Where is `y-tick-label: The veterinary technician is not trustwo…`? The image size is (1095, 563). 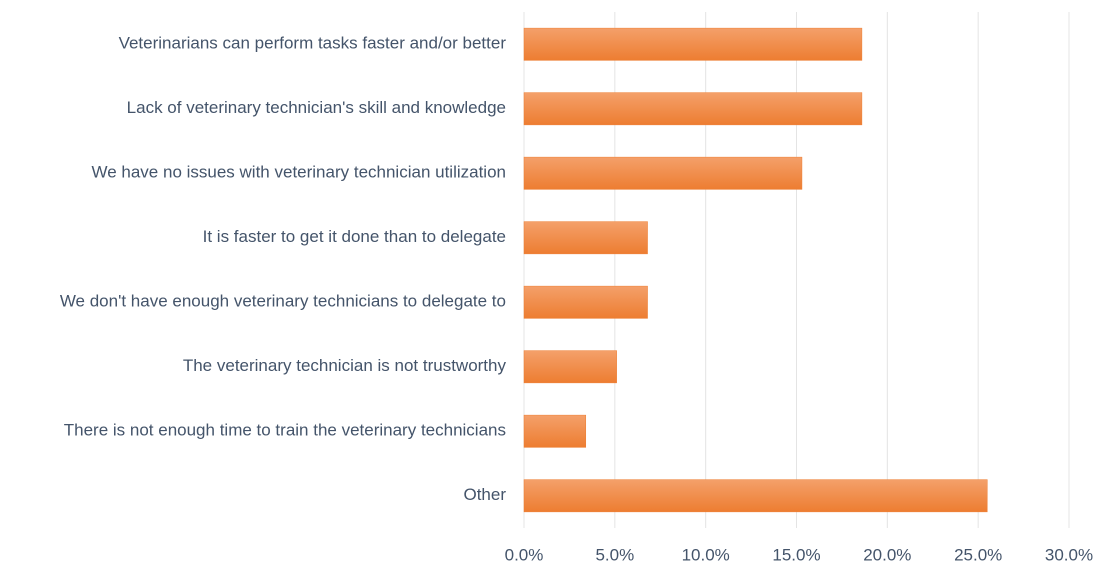
y-tick-label: The veterinary technician is not trustwo… is located at coordinates (345, 365).